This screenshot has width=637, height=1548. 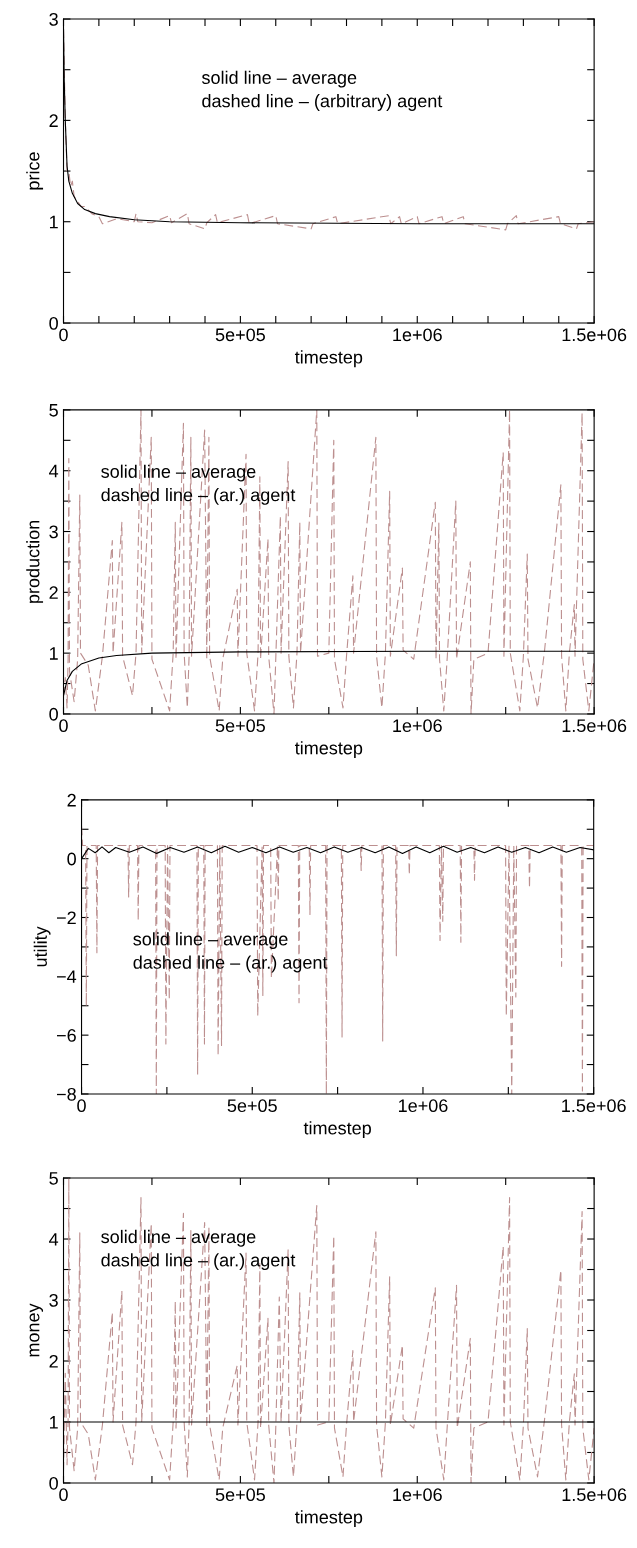 What do you see at coordinates (66, 1094) in the screenshot?
I see `y-tick-label: −8` at bounding box center [66, 1094].